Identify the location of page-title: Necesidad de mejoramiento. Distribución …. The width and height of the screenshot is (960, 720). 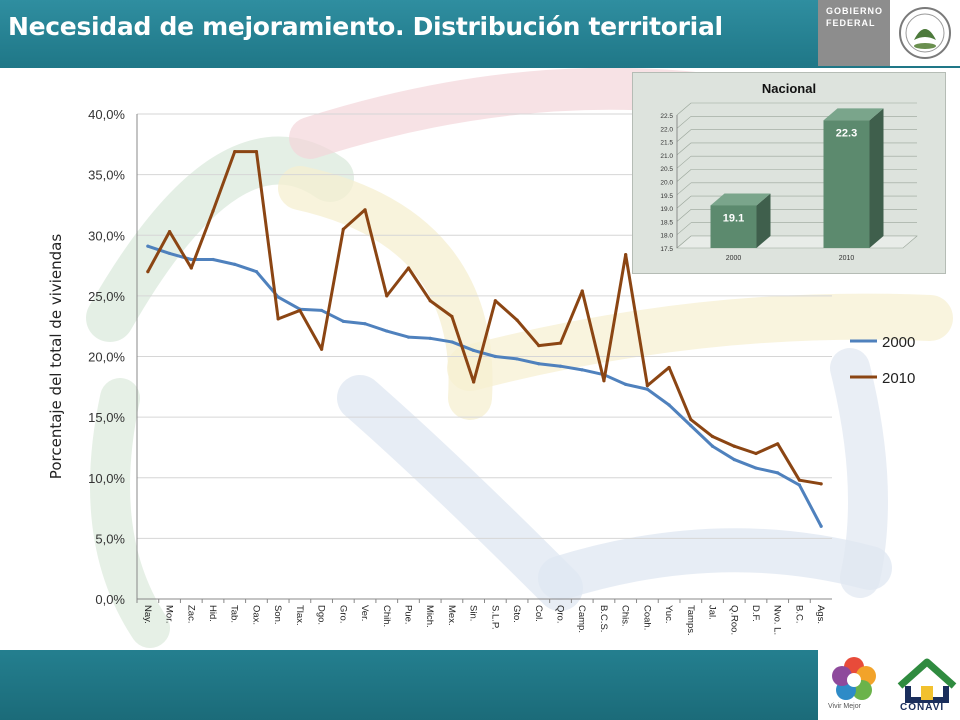
(365, 26).